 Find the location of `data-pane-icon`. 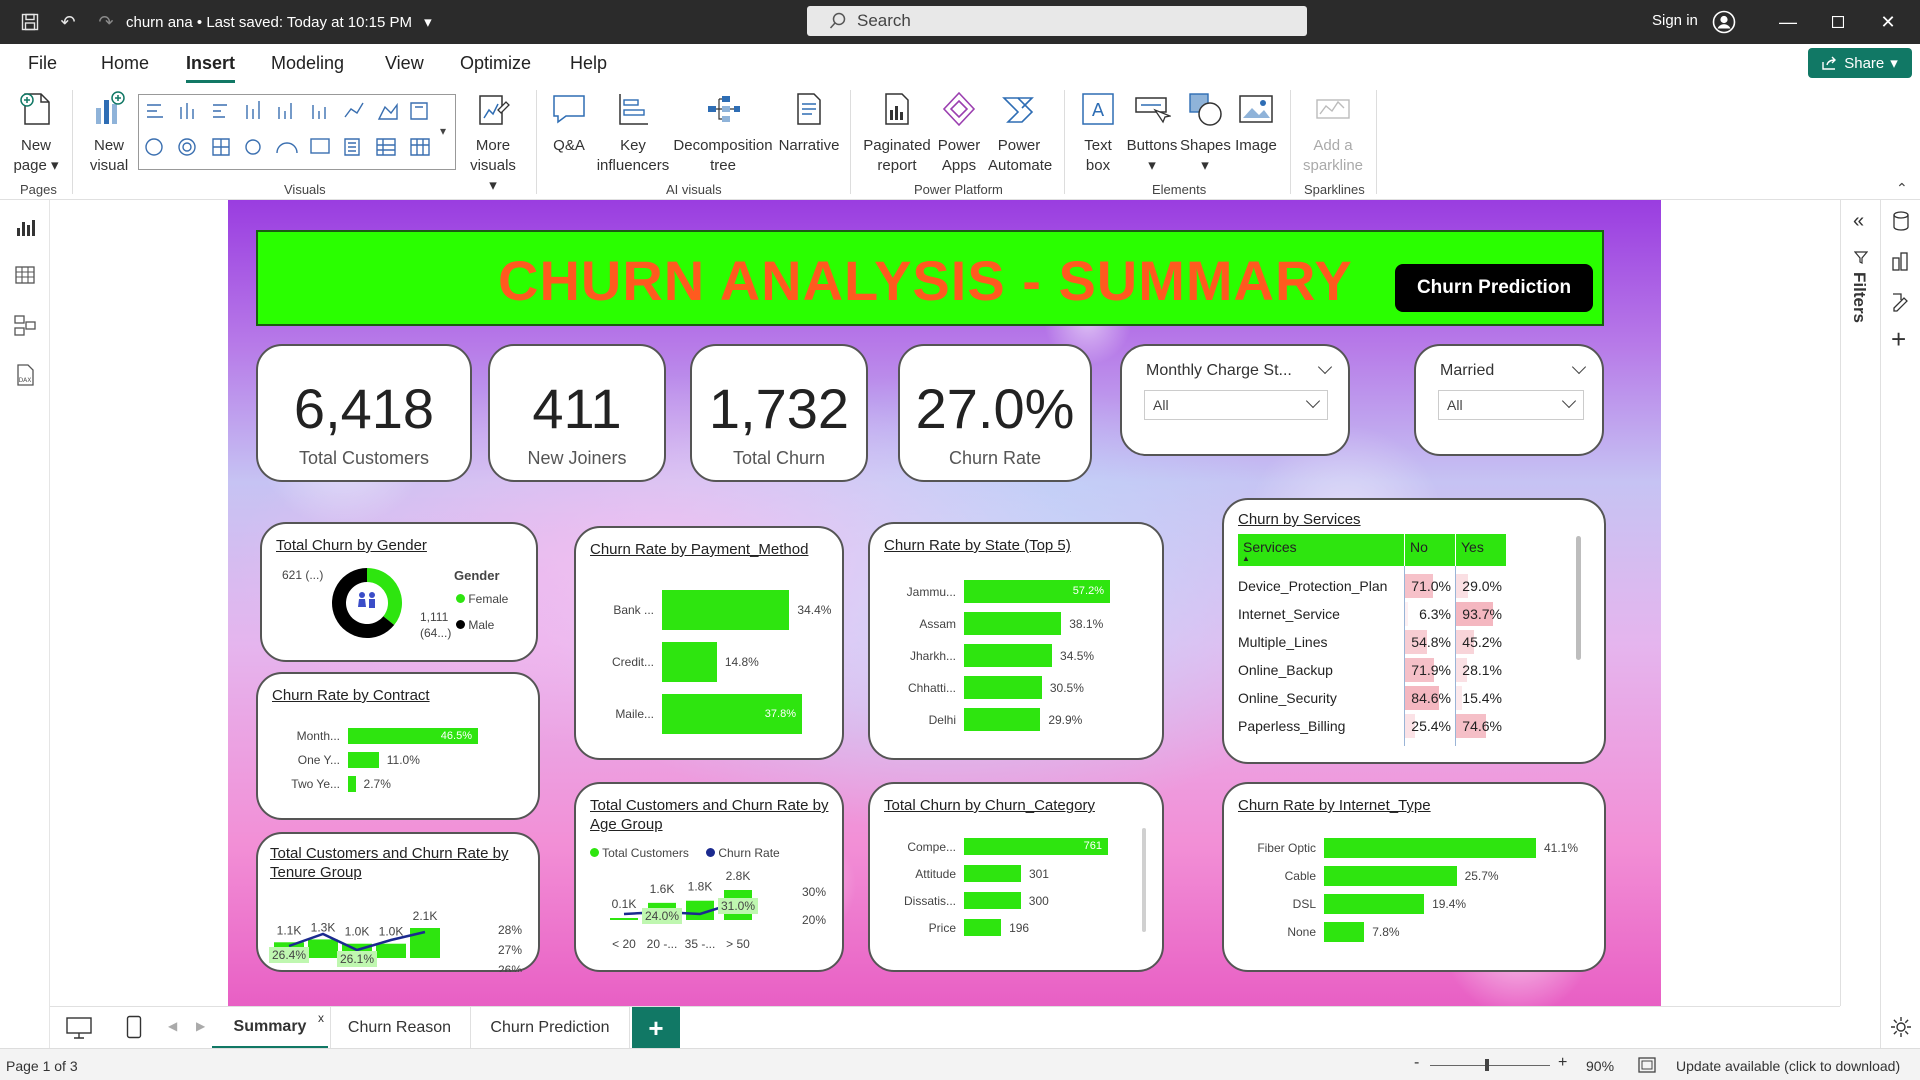

data-pane-icon is located at coordinates (1901, 221).